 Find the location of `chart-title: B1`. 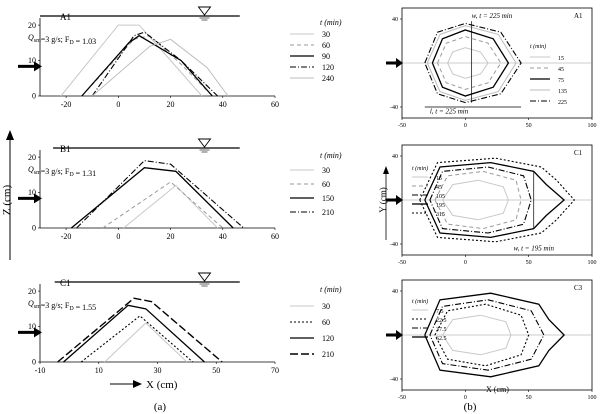

chart-title: B1 is located at coordinates (65, 149).